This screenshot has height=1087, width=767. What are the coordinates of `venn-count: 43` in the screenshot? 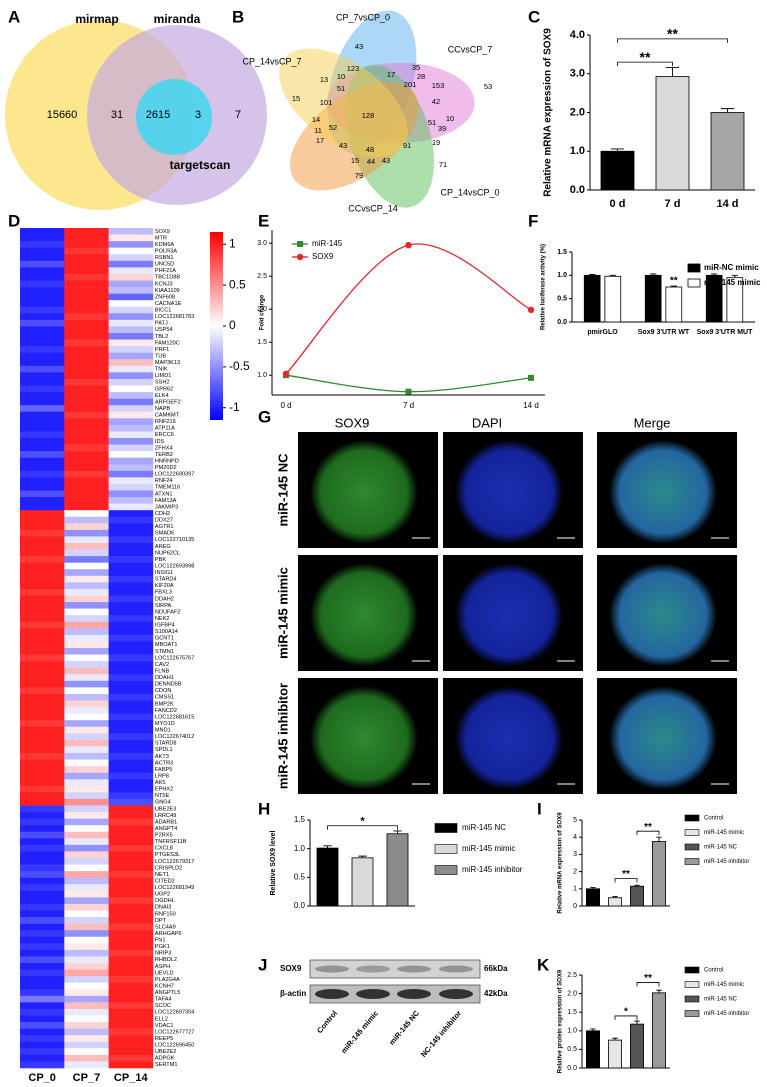 It's located at (386, 160).